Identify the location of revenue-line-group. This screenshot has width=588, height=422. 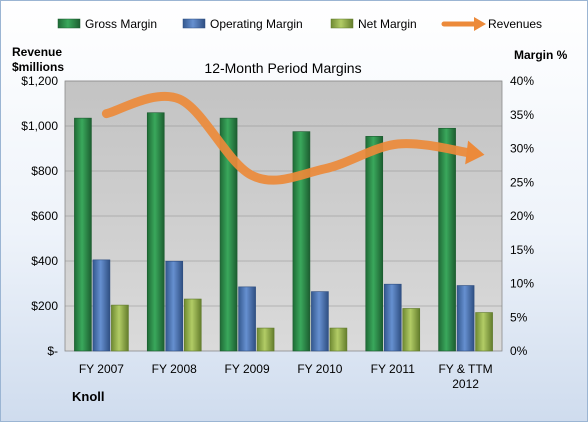
(293, 138).